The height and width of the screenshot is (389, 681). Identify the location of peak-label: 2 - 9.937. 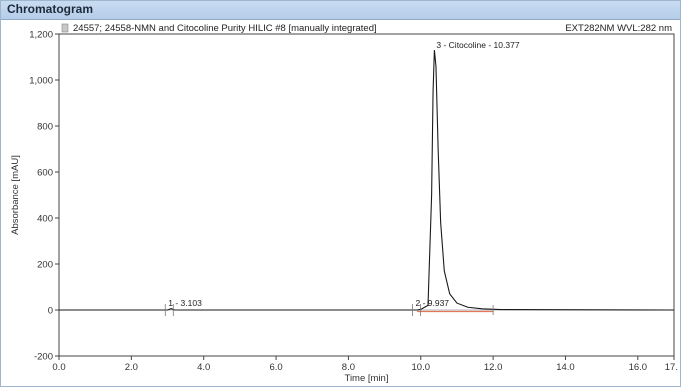
(432, 303).